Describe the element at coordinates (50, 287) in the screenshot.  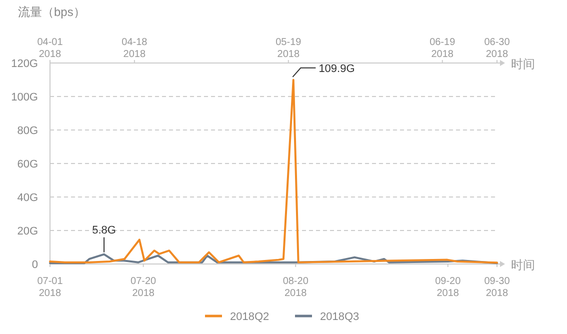
I see `x-tick-label: 07-01 2018` at that location.